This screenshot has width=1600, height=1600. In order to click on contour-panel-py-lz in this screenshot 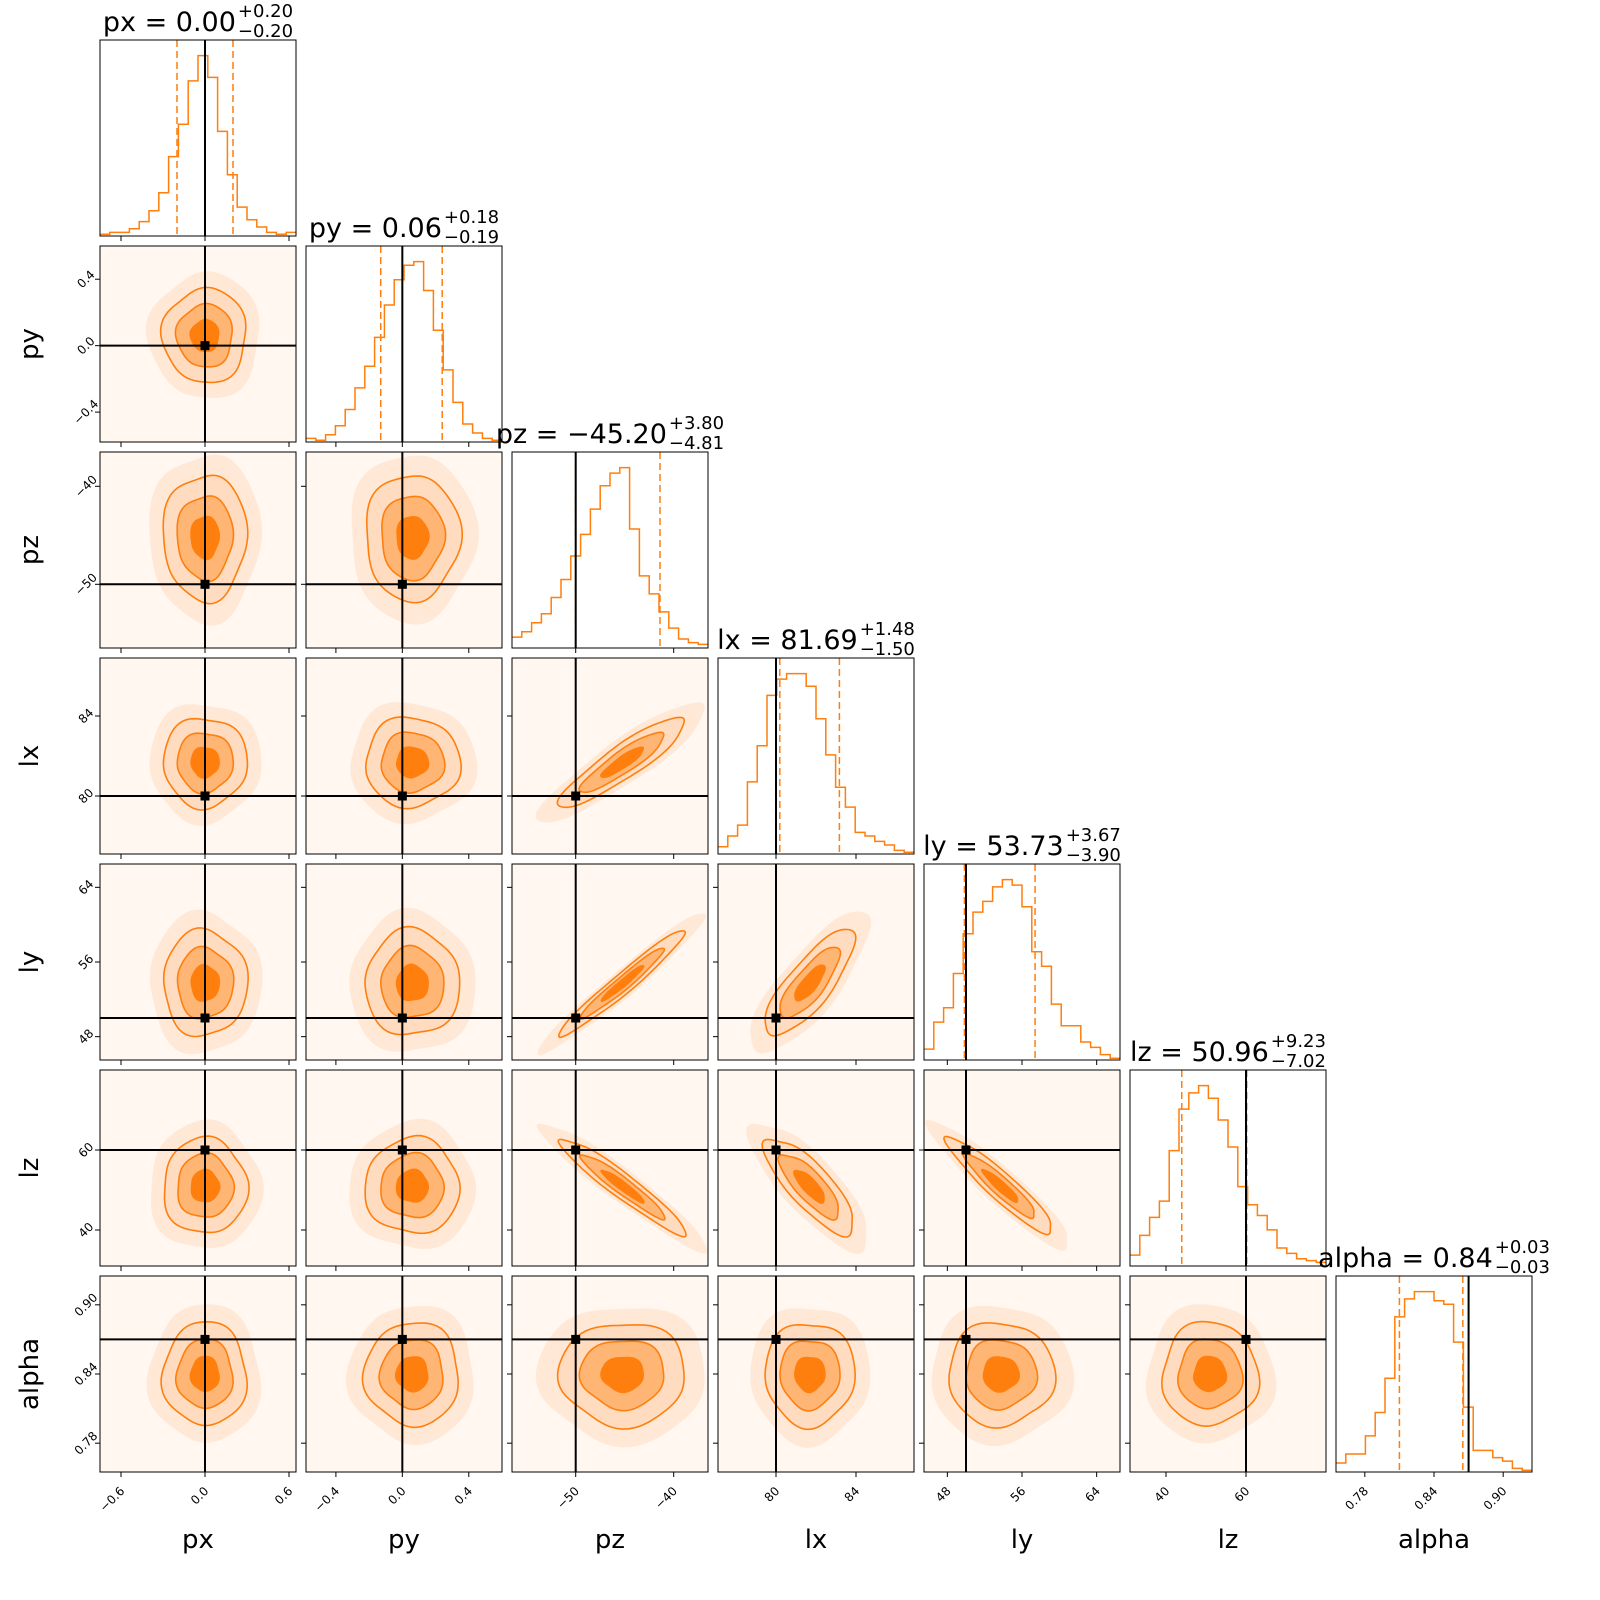, I will do `click(404, 1168)`.